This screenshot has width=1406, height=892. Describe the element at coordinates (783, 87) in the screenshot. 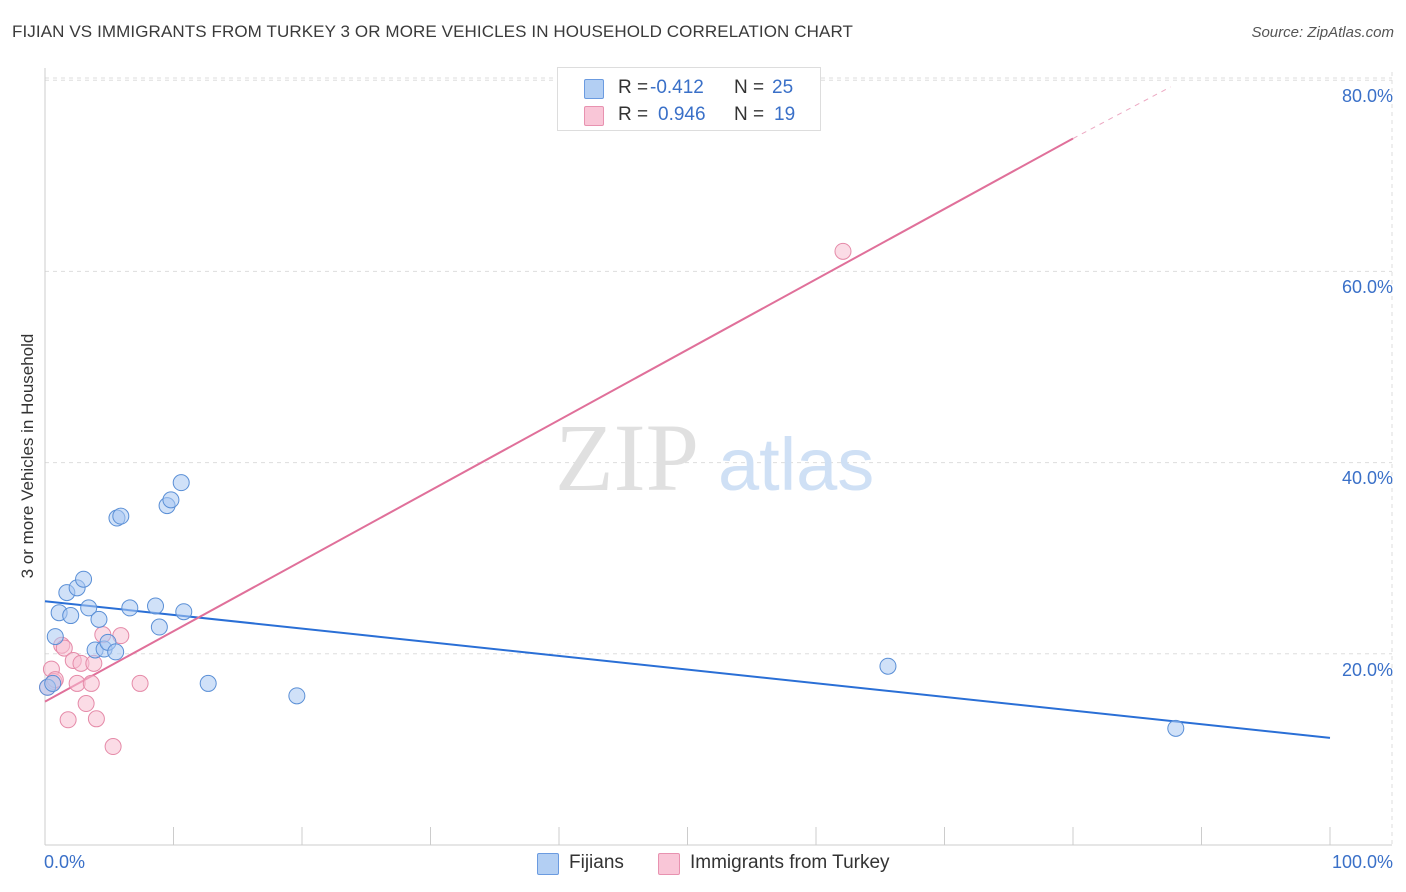

I see `n-value: 25` at that location.